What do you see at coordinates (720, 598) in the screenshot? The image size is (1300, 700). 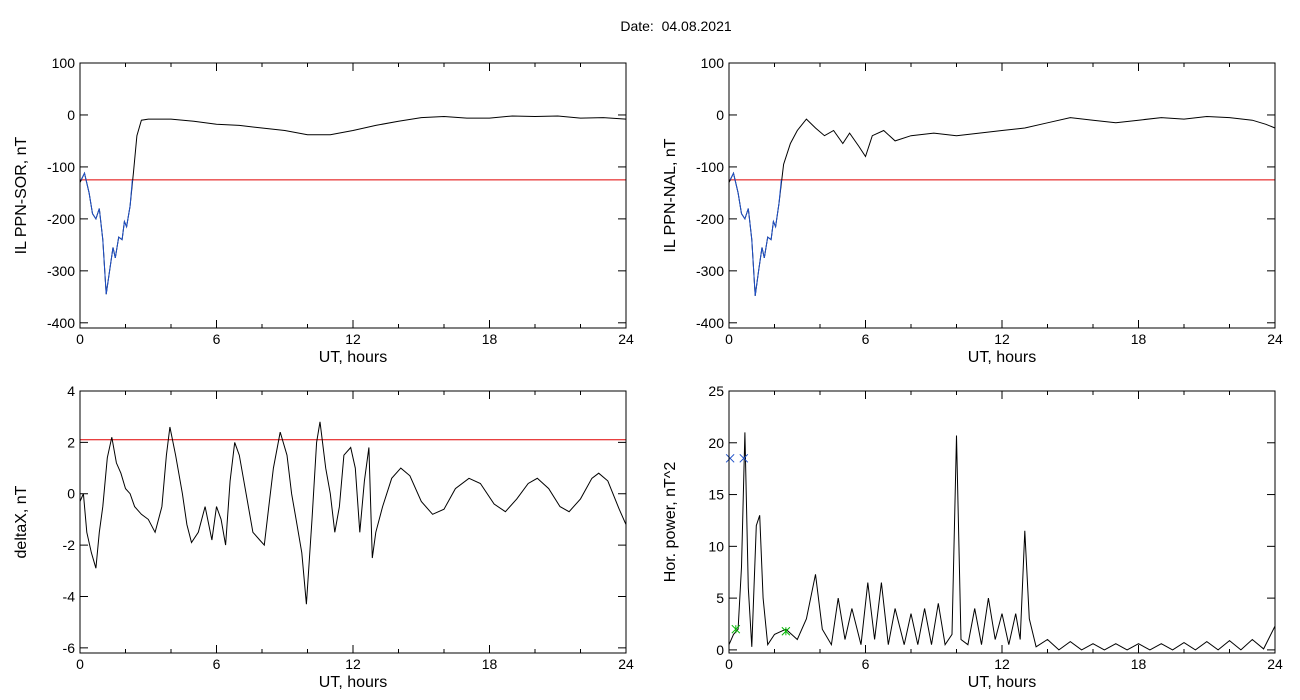 I see `y-tick-label: 5` at bounding box center [720, 598].